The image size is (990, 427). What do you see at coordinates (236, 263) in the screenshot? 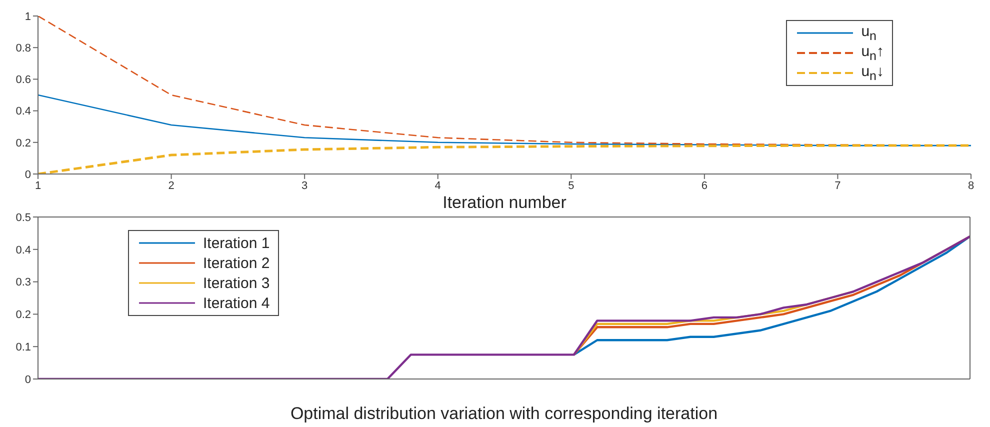
I see `legend-label: Iteration 2` at bounding box center [236, 263].